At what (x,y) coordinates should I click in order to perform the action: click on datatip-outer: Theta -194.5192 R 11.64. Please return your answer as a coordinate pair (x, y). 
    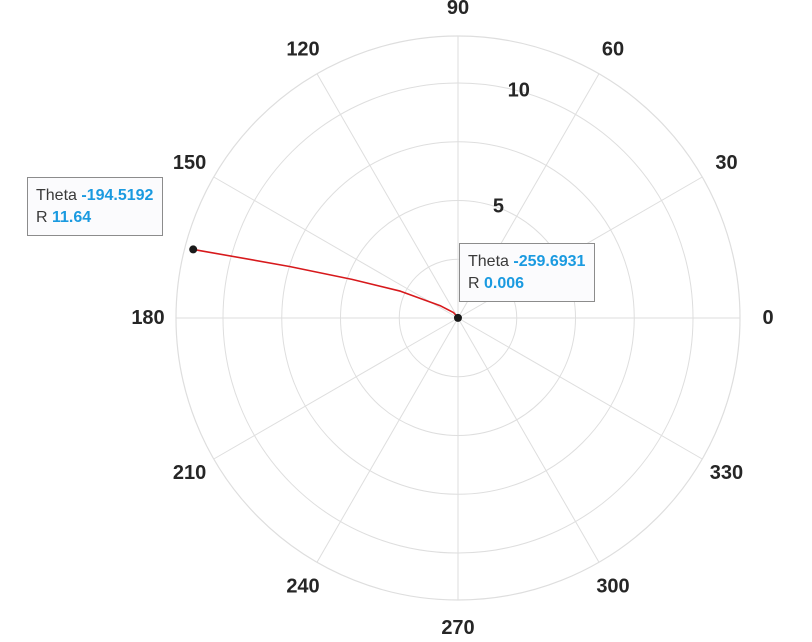
    Looking at the image, I should click on (95, 206).